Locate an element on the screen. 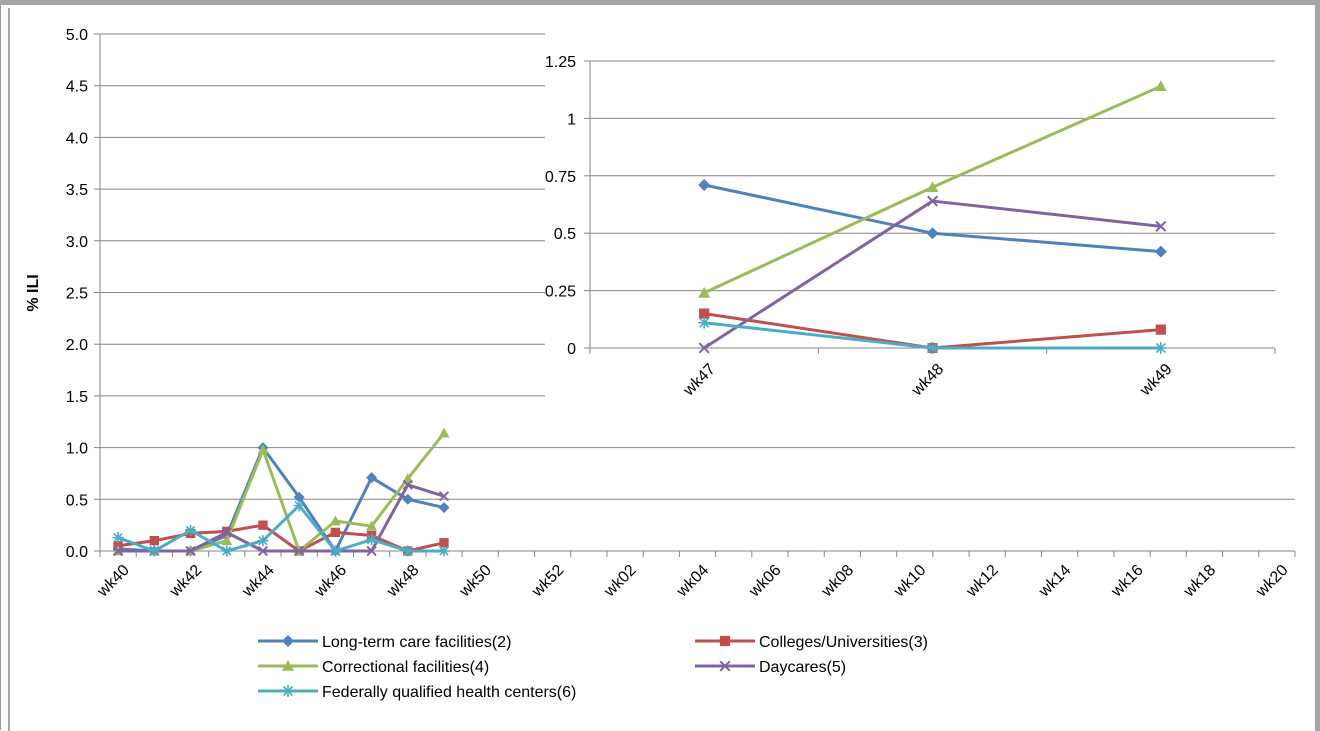  inset-y-tick-label: 0.75 is located at coordinates (560, 177).